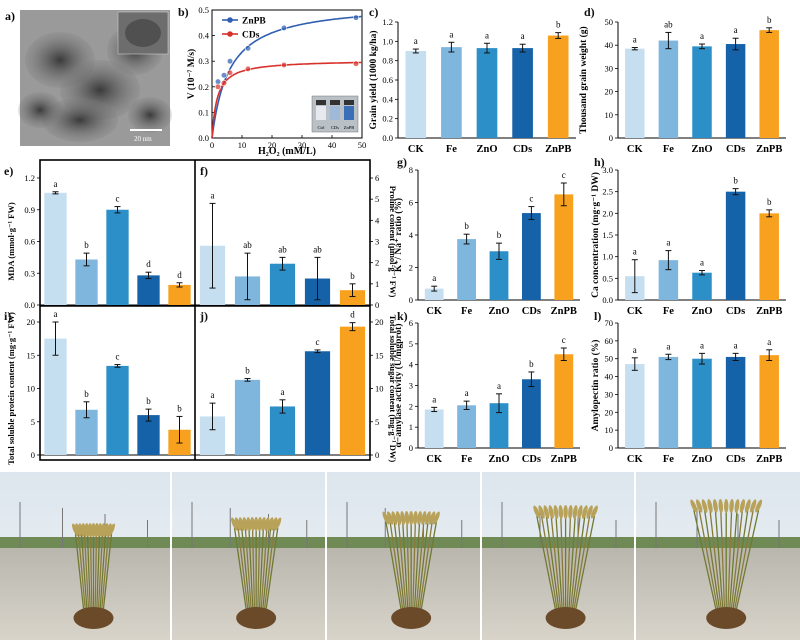 The image size is (800, 640). What do you see at coordinates (335, 114) in the screenshot?
I see `inset-tube-photo: Ctrl CDs ZnPB` at bounding box center [335, 114].